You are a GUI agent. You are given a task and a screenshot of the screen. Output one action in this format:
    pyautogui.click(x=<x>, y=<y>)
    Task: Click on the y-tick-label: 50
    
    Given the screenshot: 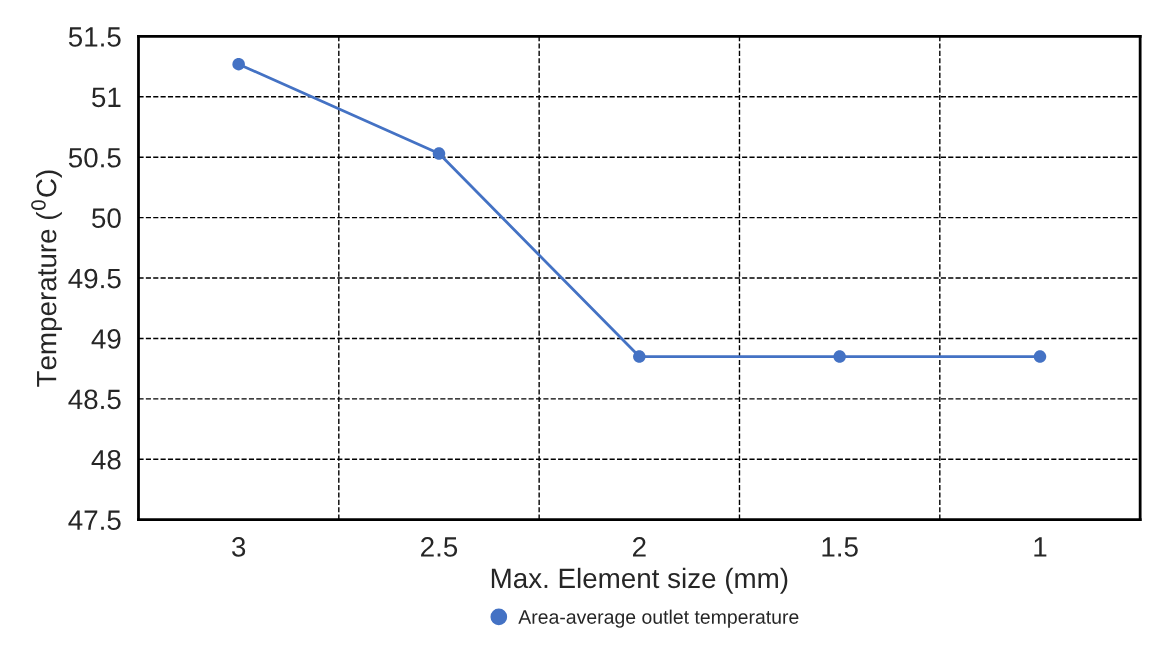 What is the action you would take?
    pyautogui.click(x=106, y=218)
    